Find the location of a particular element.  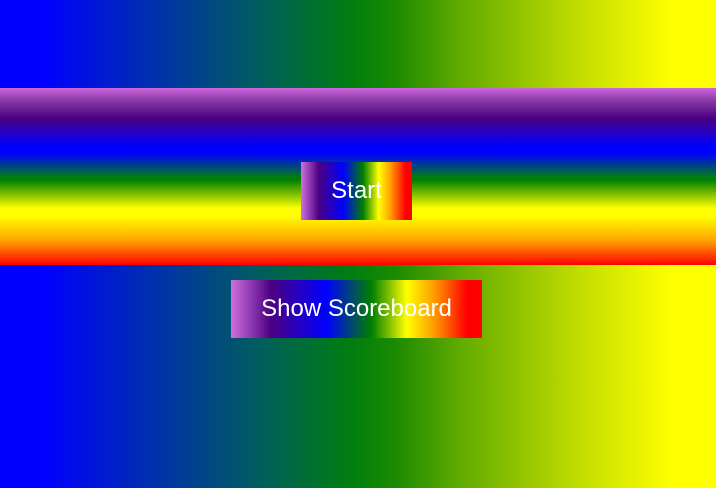

start-button: Start is located at coordinates (356, 191).